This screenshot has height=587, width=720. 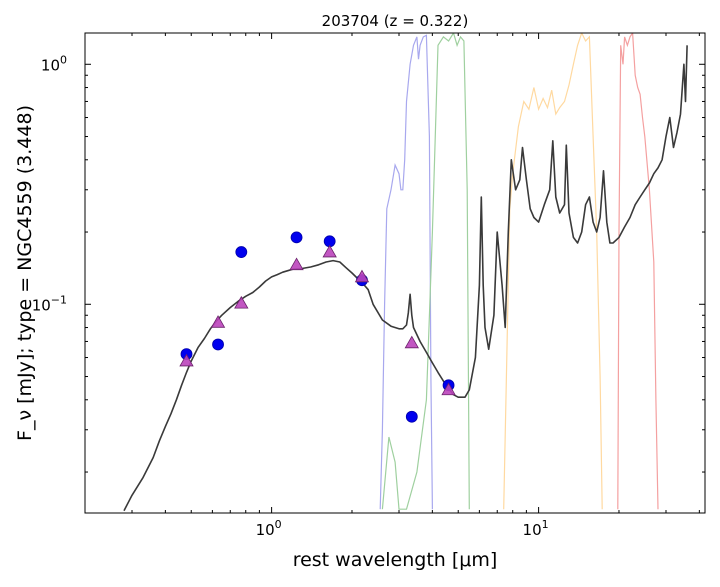 What do you see at coordinates (395, 21) in the screenshot?
I see `chart-title: 203704 (z = 0.322)` at bounding box center [395, 21].